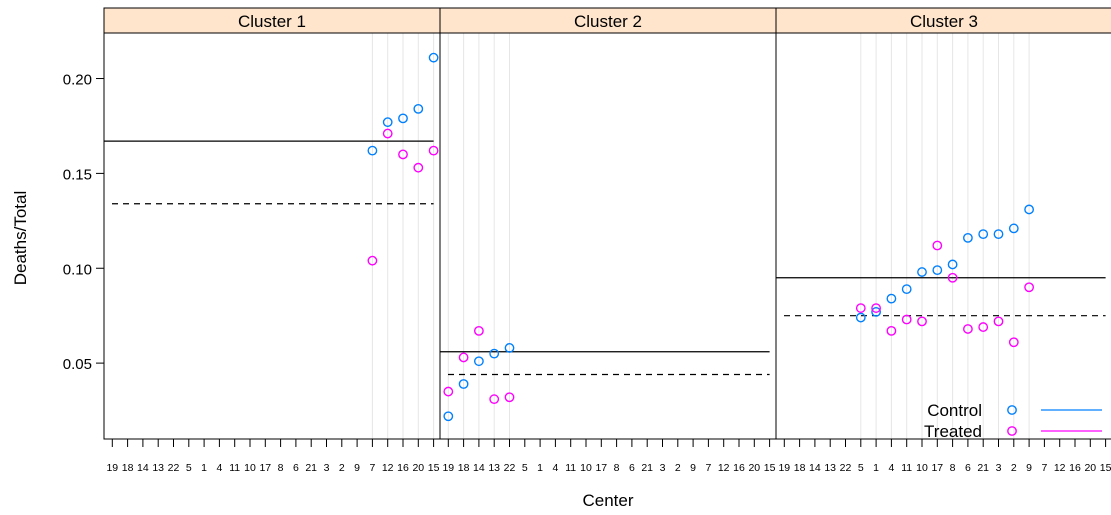  Describe the element at coordinates (77, 80) in the screenshot. I see `y-tick-label: 0.20` at that location.